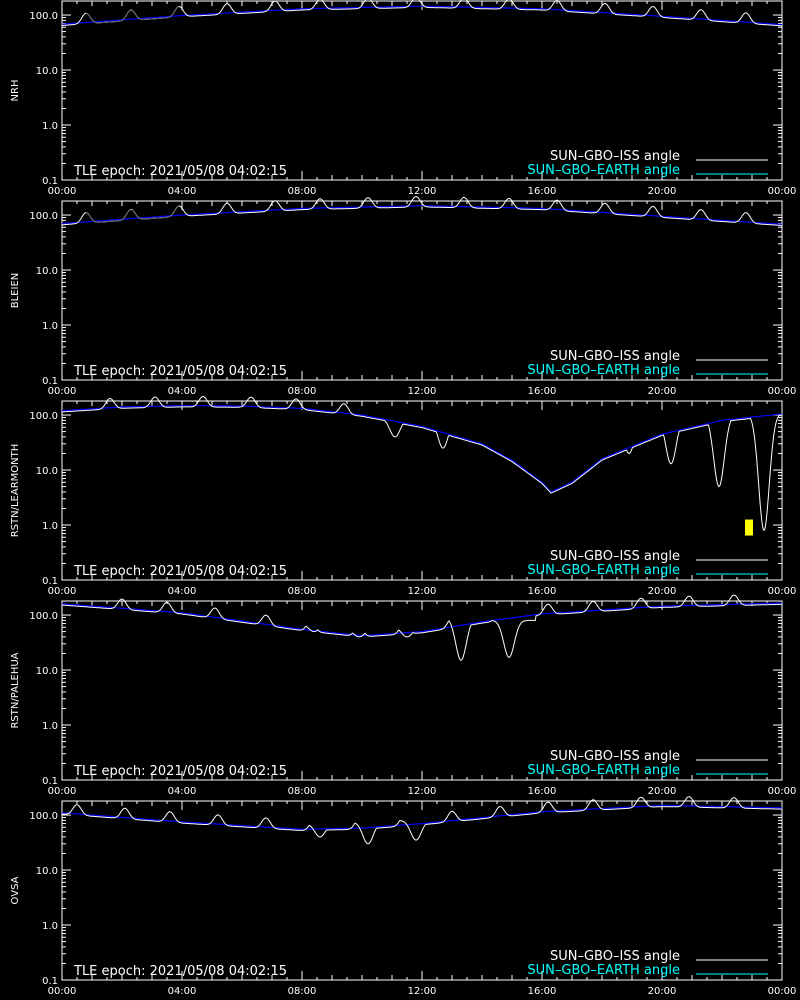 This screenshot has width=800, height=1000. Describe the element at coordinates (15, 291) in the screenshot. I see `y-axis-label: BLEIEN` at that location.